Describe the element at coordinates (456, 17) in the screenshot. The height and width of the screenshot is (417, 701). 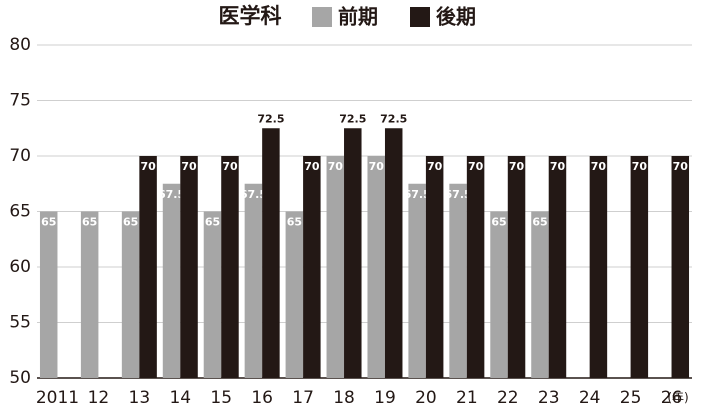
I see `legend-label: 後期` at that location.